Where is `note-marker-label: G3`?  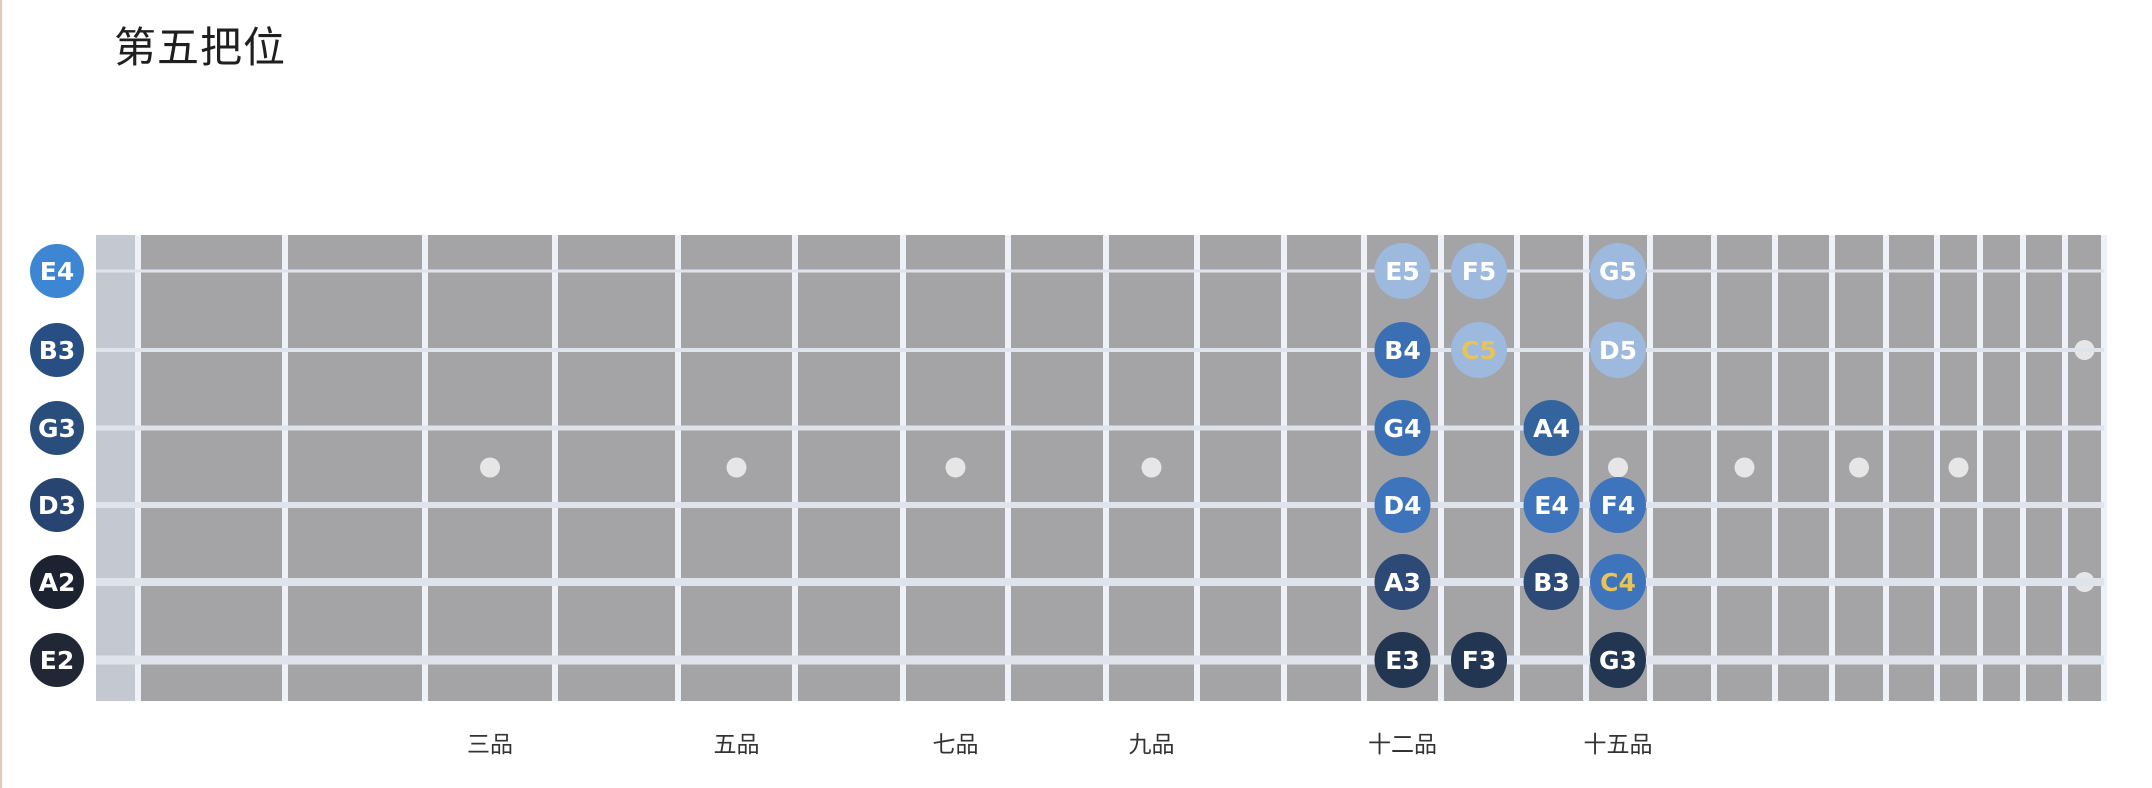
note-marker-label: G3 is located at coordinates (1618, 660).